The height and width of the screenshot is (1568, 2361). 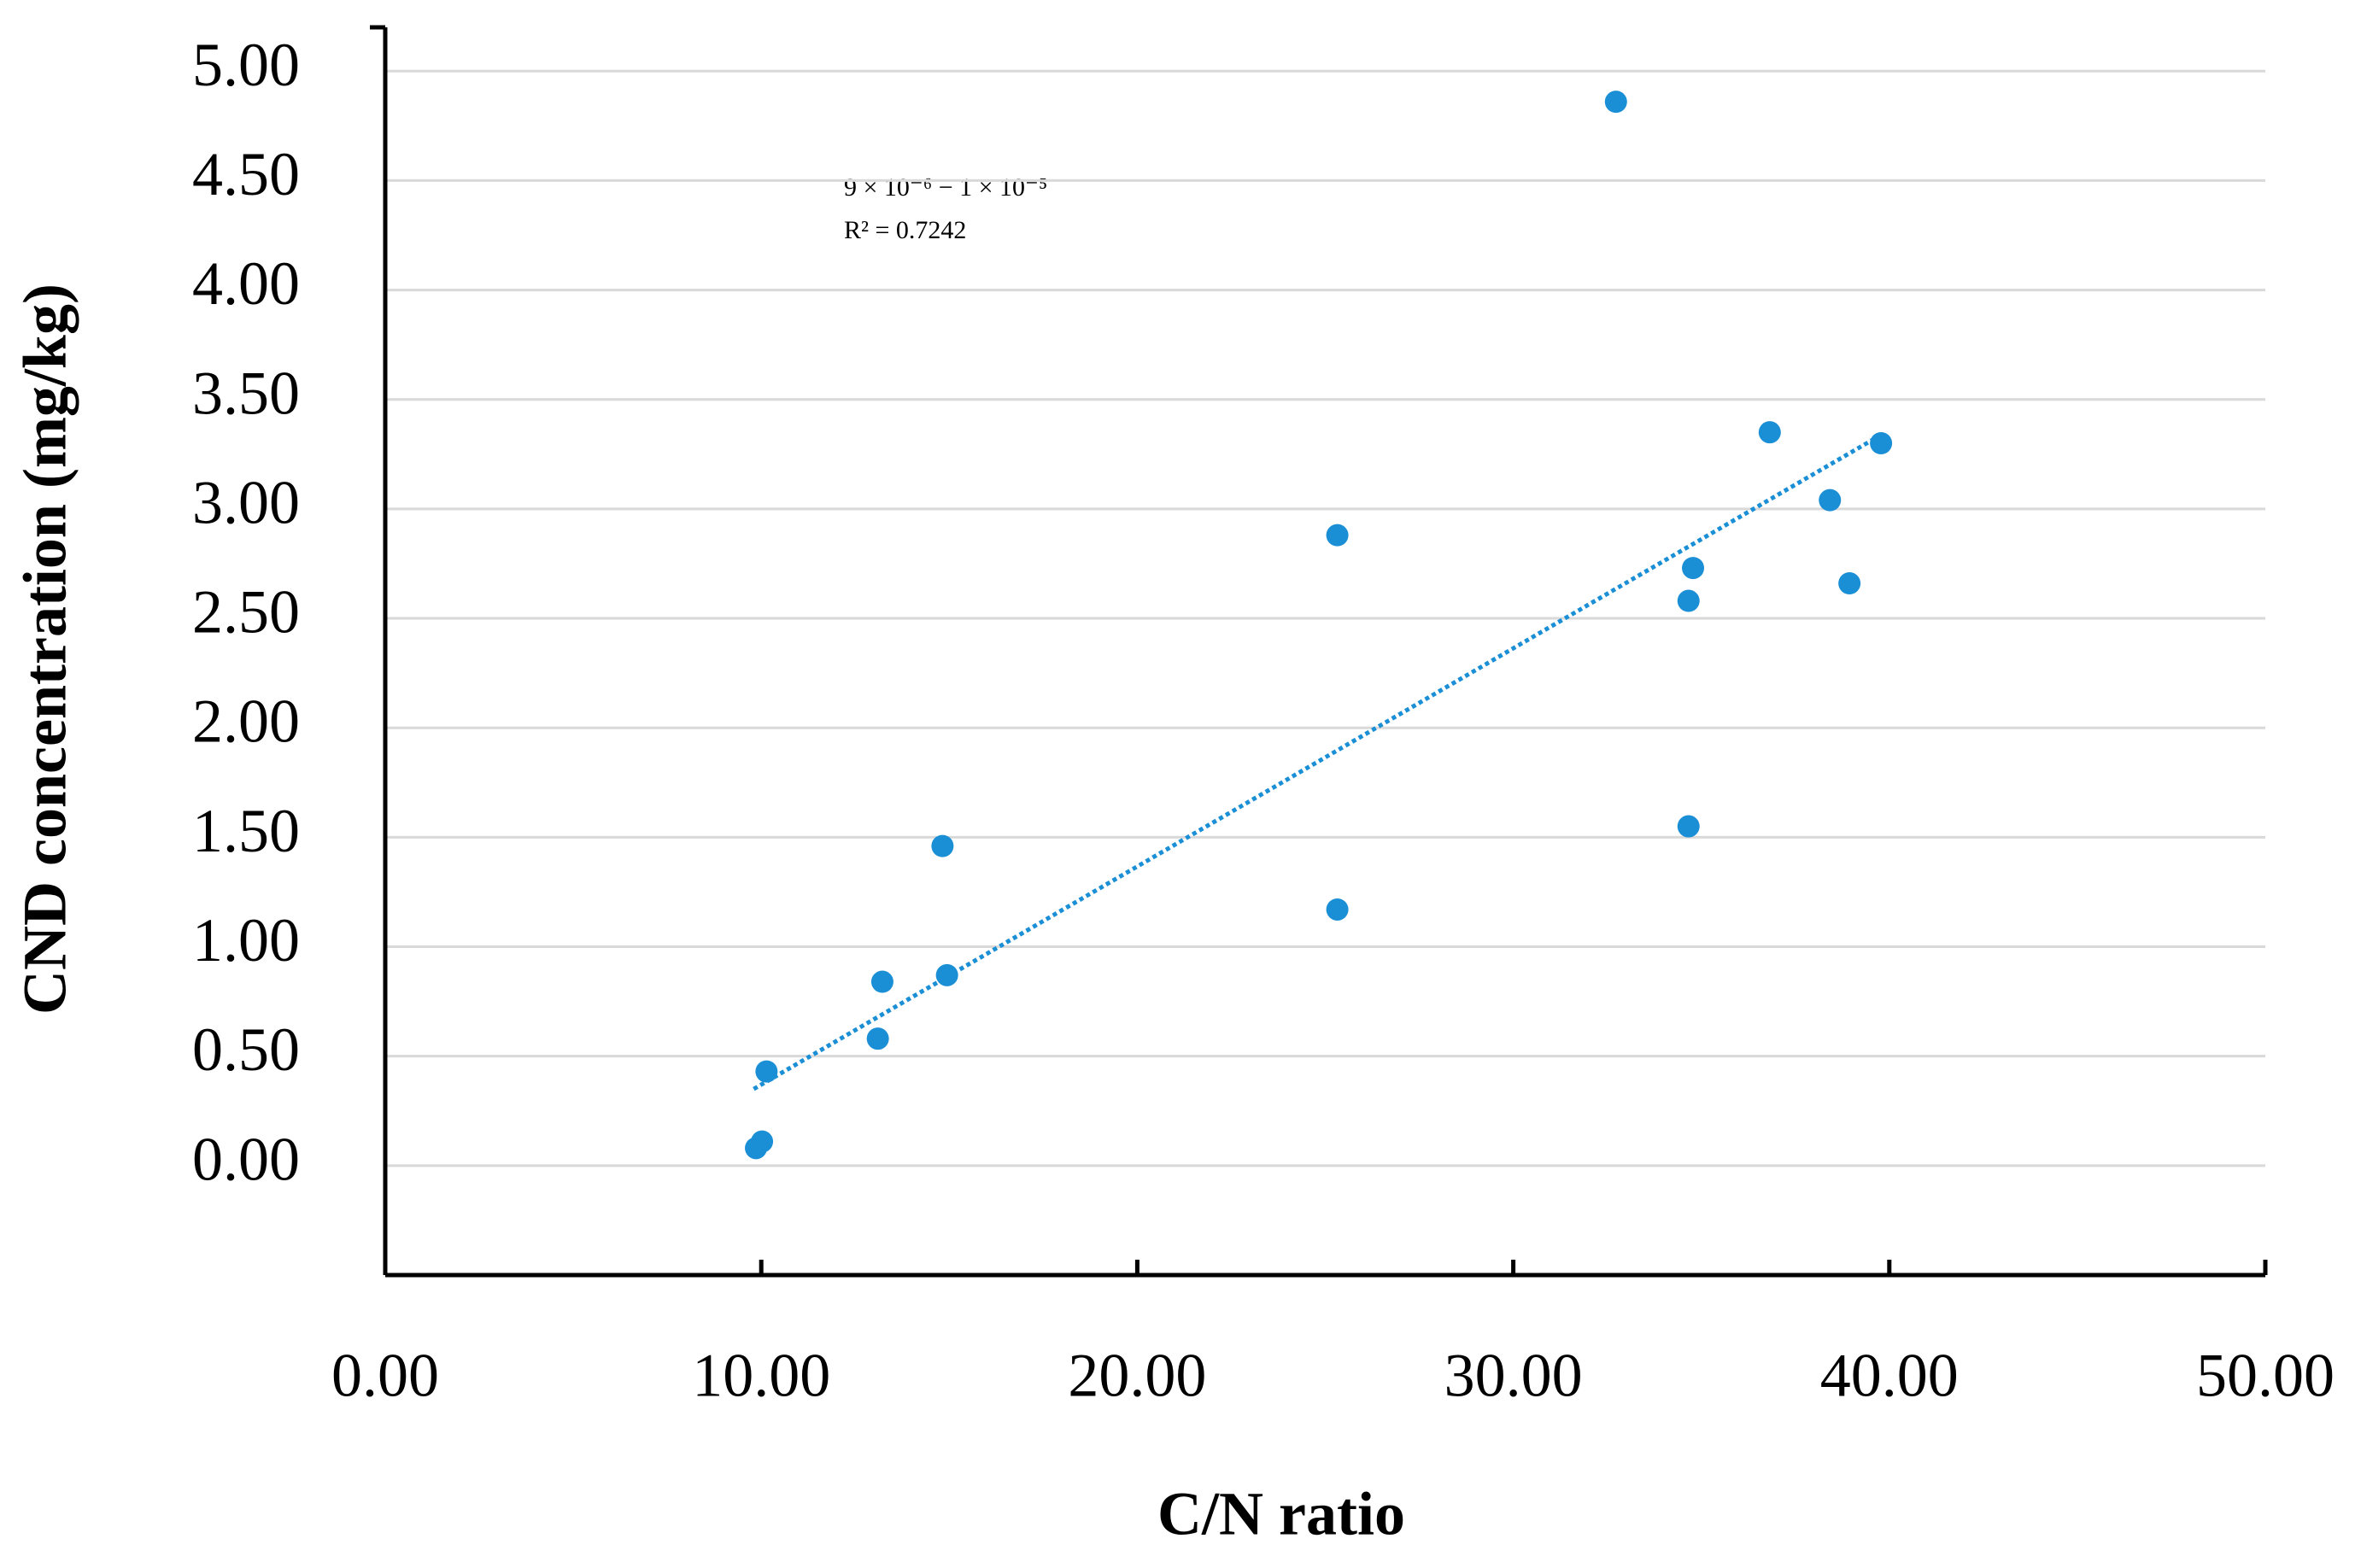 What do you see at coordinates (246, 284) in the screenshot?
I see `y-tick-label: 4.00` at bounding box center [246, 284].